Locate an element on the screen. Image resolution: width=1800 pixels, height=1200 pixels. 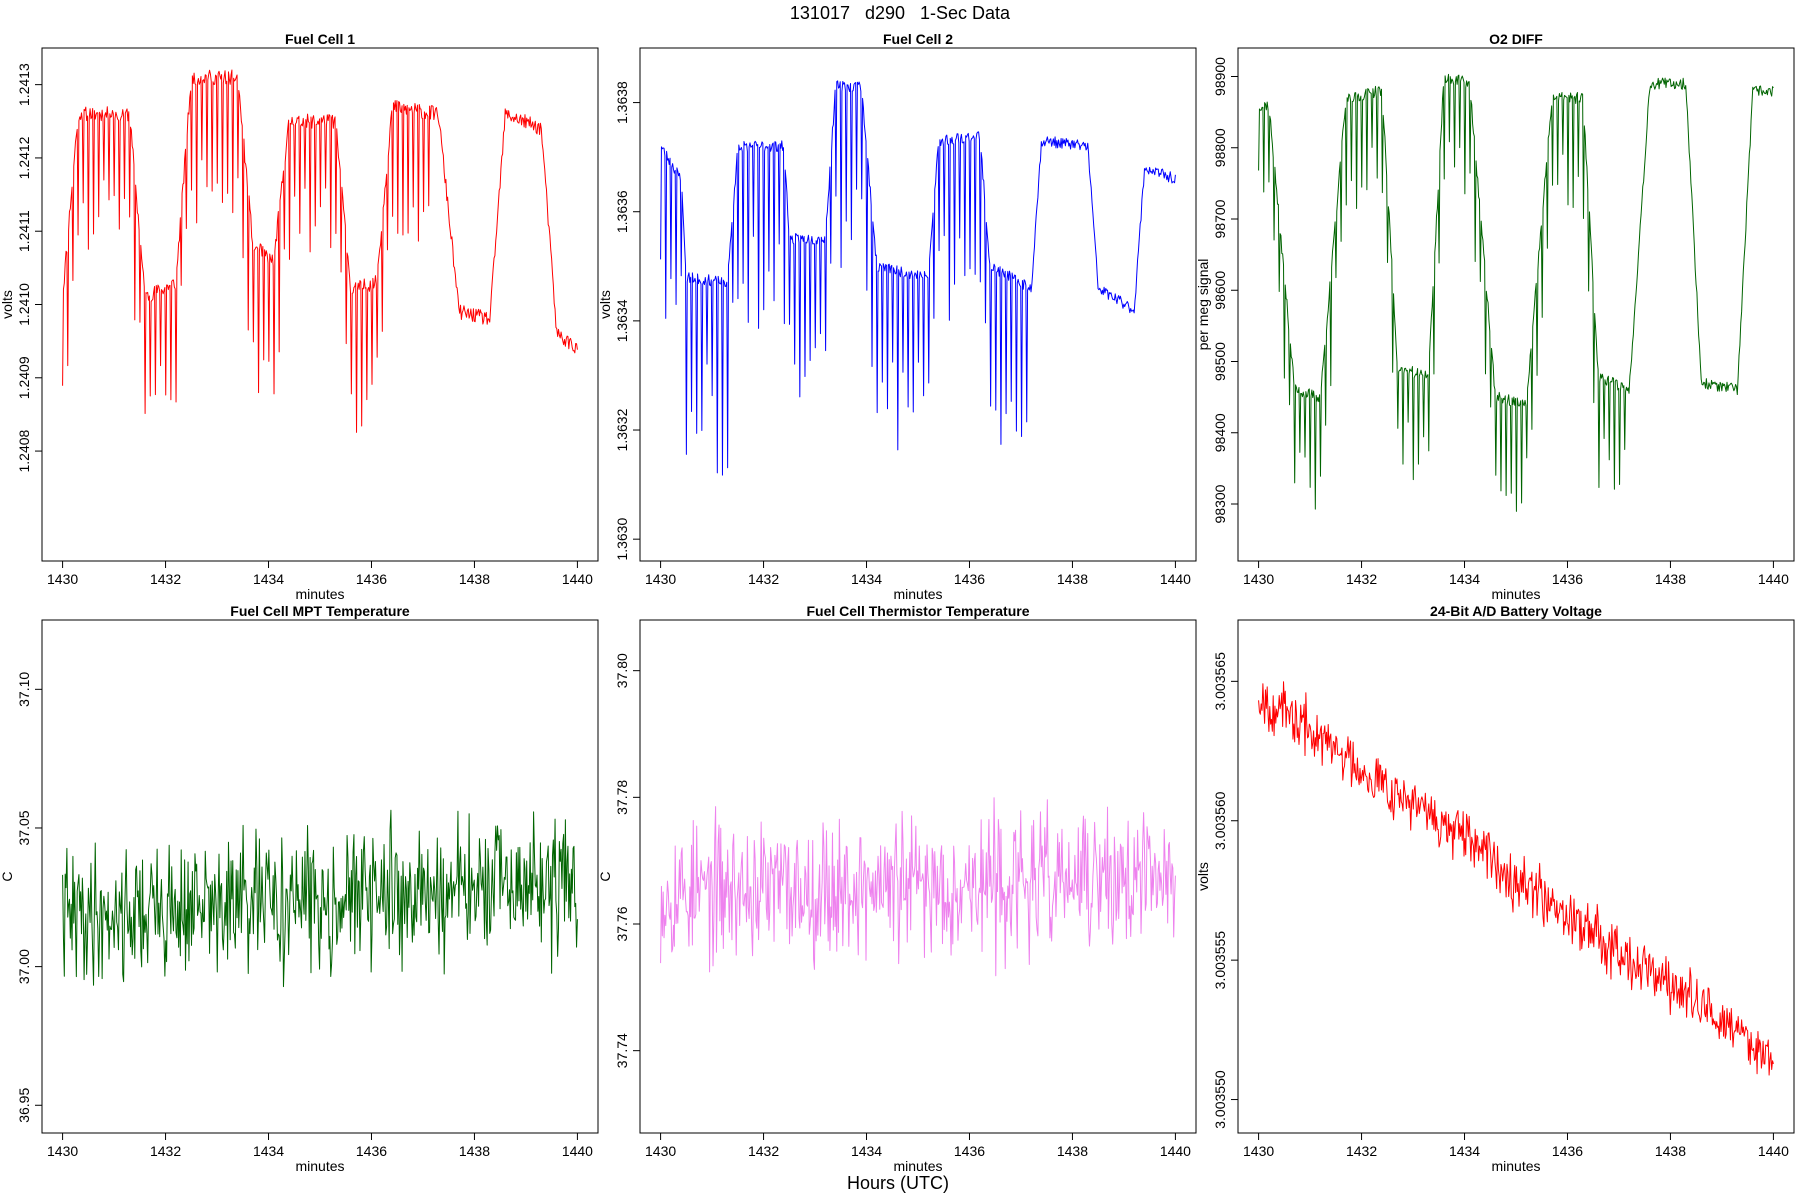
y-tick-label: 37.05 is located at coordinates (24, 827).